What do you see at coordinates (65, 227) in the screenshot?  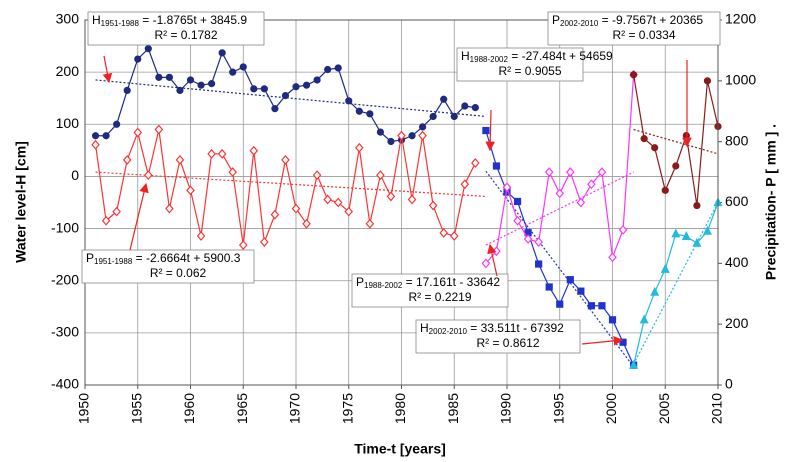 I see `y-tick-label: -100` at bounding box center [65, 227].